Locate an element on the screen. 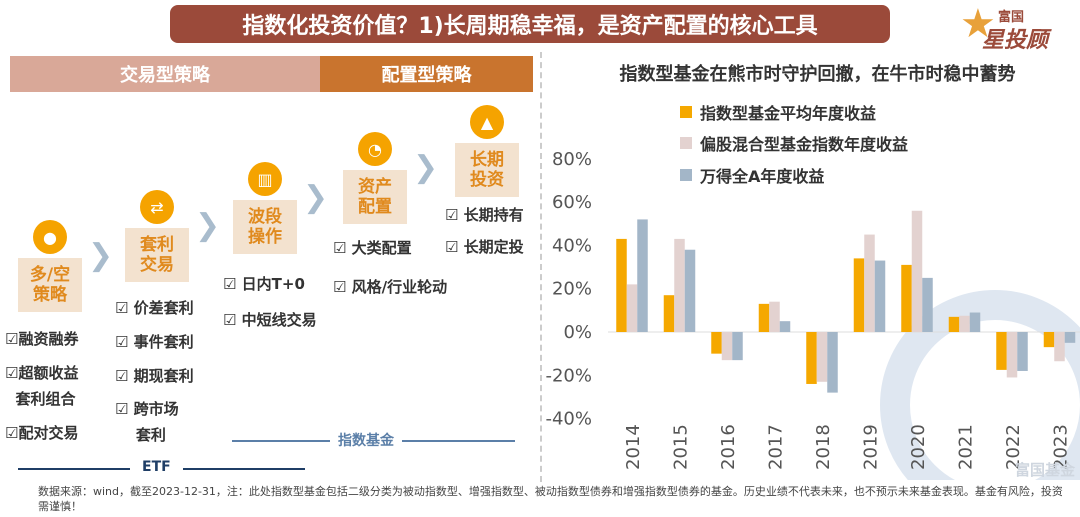  step-item: ☑ 中短线交易 is located at coordinates (270, 320).